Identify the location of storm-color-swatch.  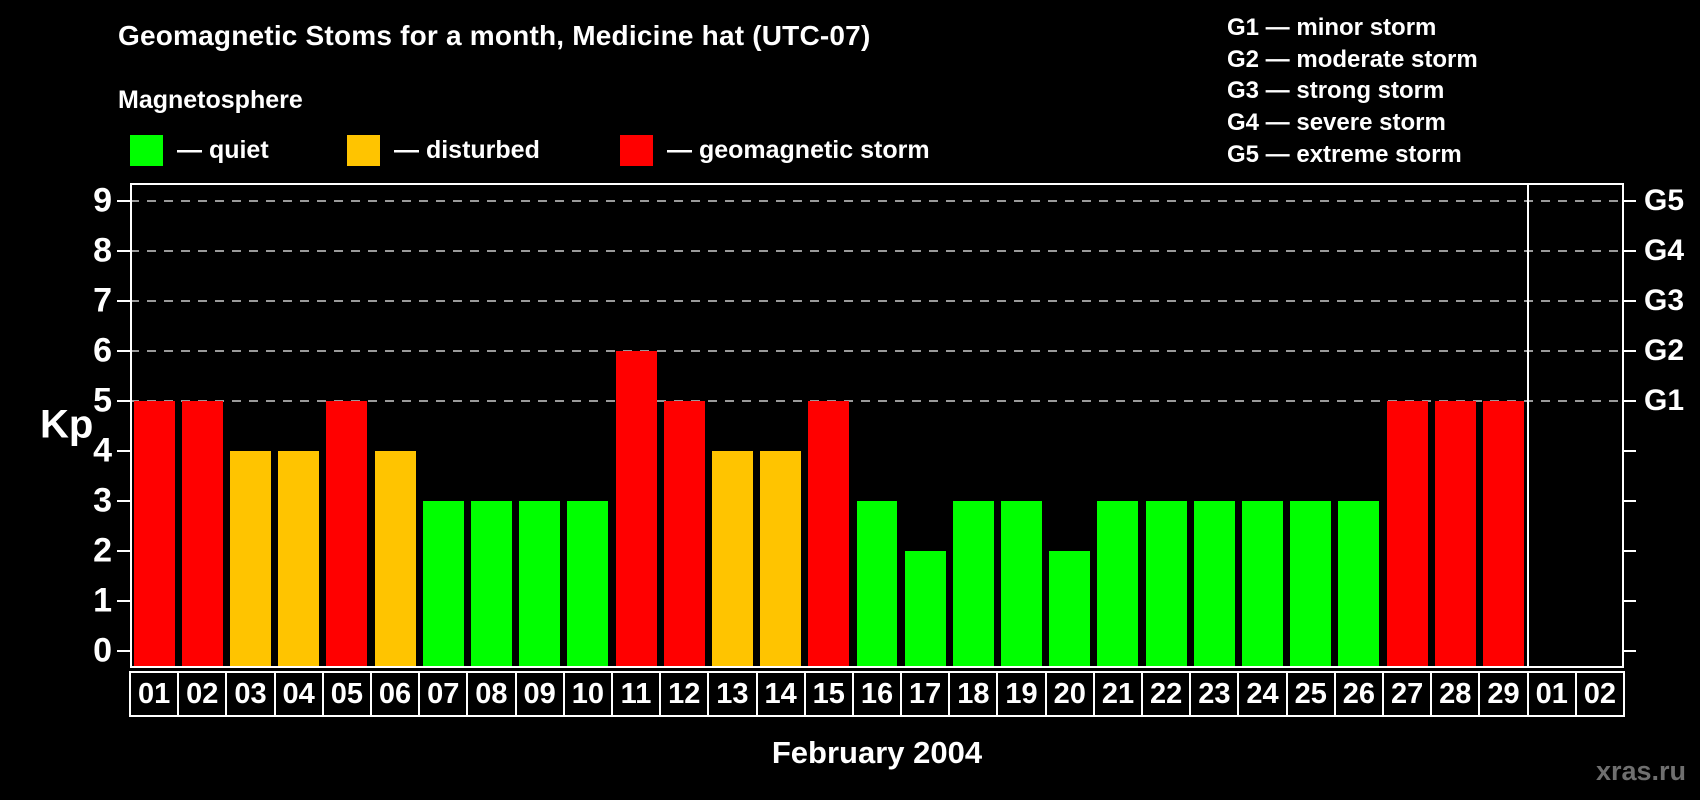
(636, 150).